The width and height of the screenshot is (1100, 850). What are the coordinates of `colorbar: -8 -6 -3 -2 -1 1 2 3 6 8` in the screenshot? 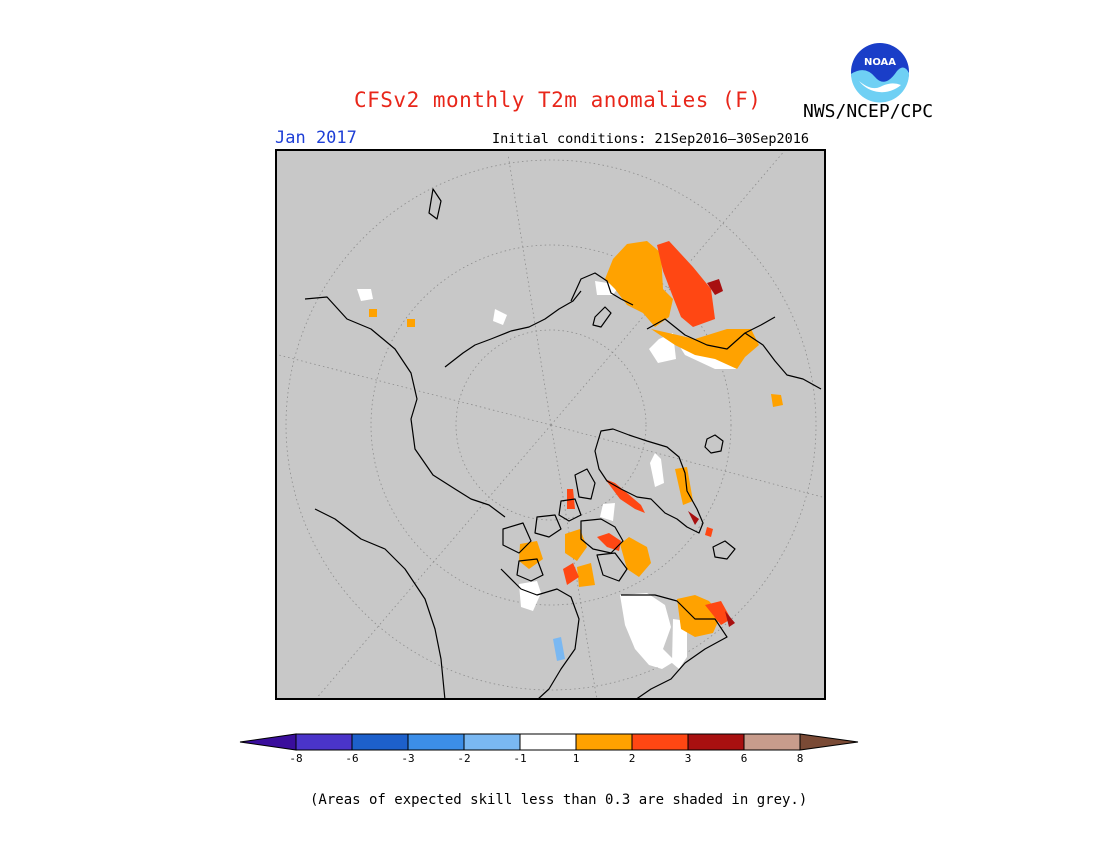 It's located at (549, 749).